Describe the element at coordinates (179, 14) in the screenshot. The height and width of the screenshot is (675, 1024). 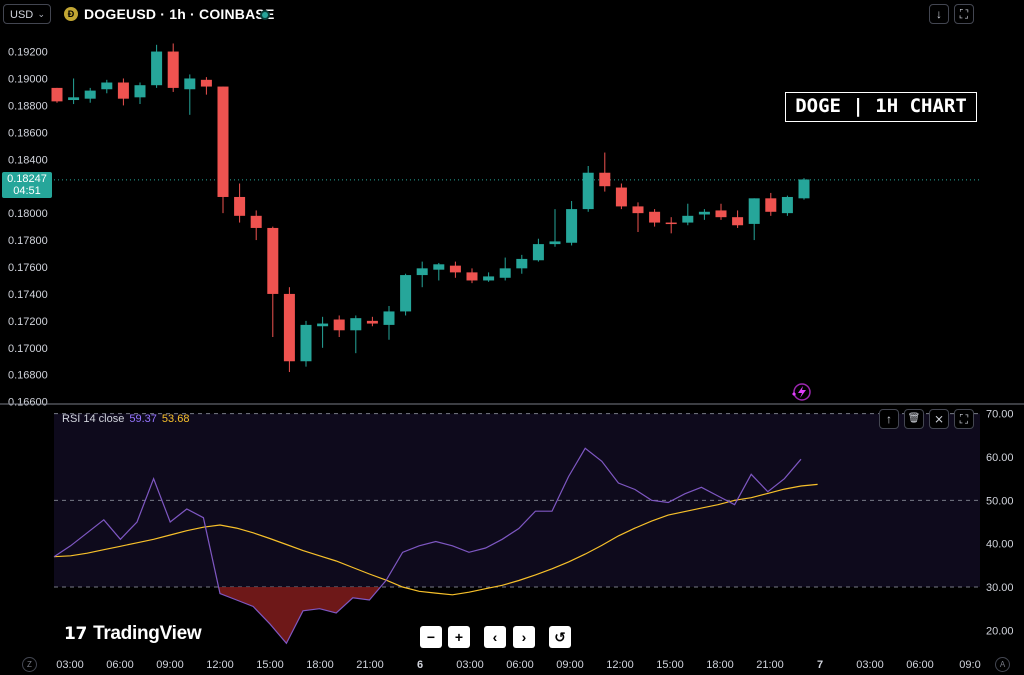
I see `symbol-title: DOGEUSD · 1h · COINBASE` at that location.